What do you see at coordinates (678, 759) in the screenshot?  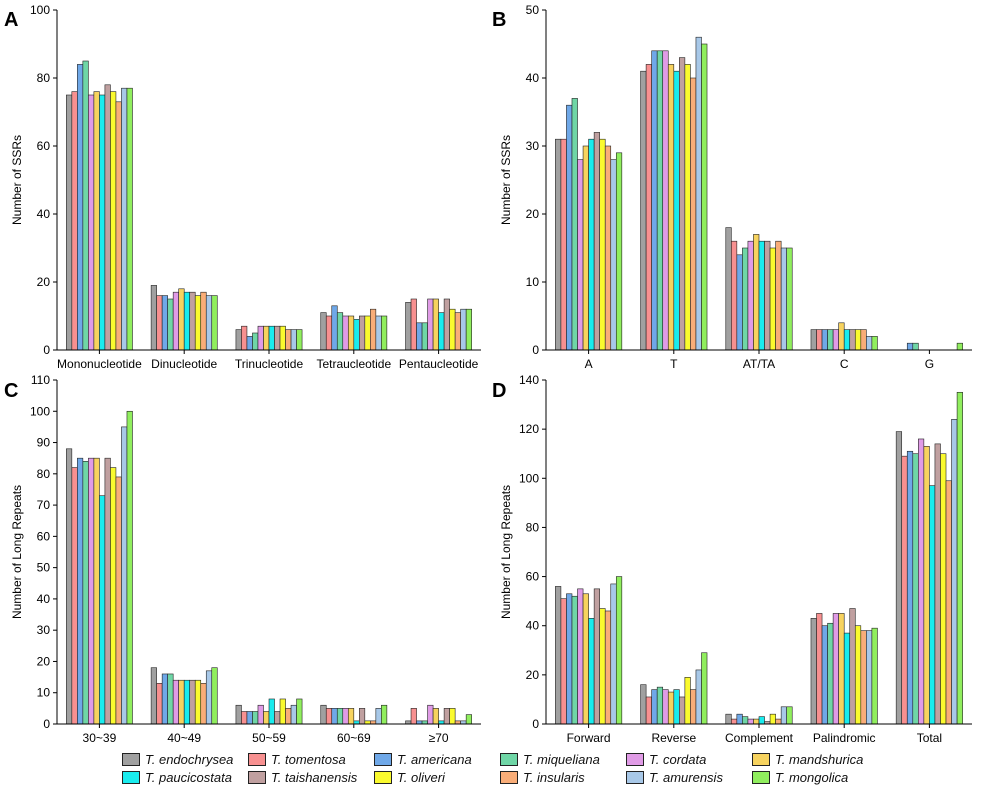 I see `legend-label: T. cordata` at bounding box center [678, 759].